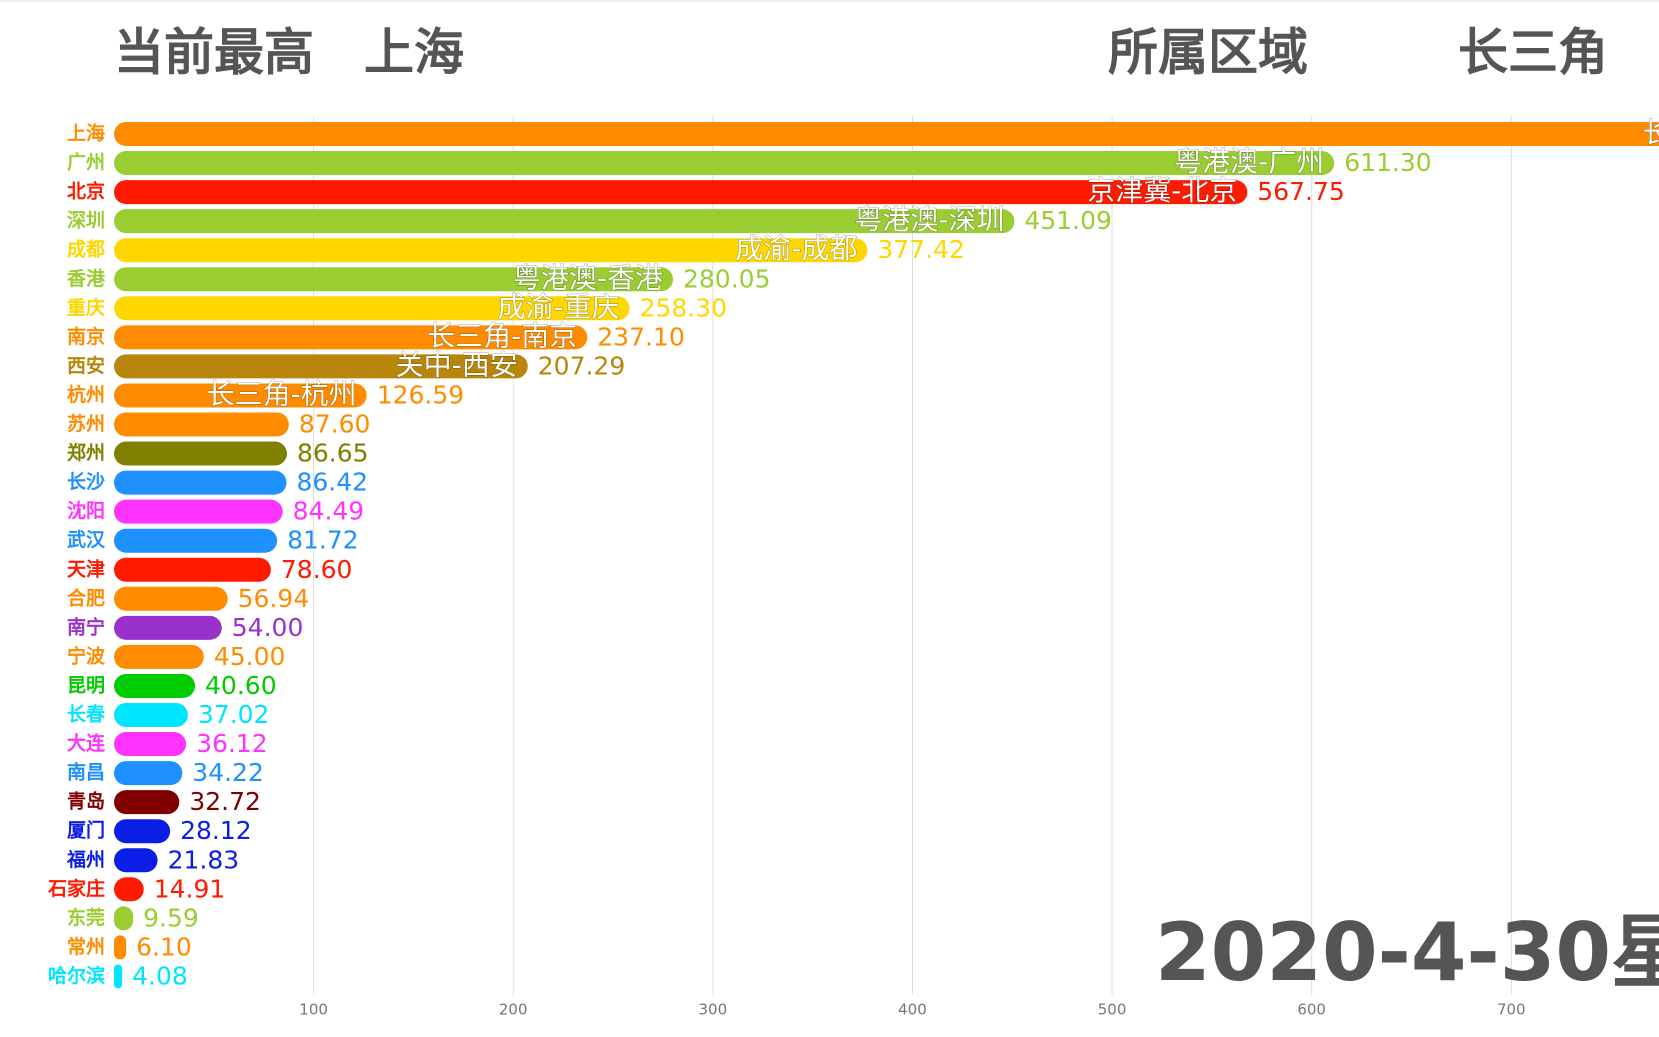 The width and height of the screenshot is (1659, 1037). I want to click on y-tick-label: 宁波, so click(86, 655).